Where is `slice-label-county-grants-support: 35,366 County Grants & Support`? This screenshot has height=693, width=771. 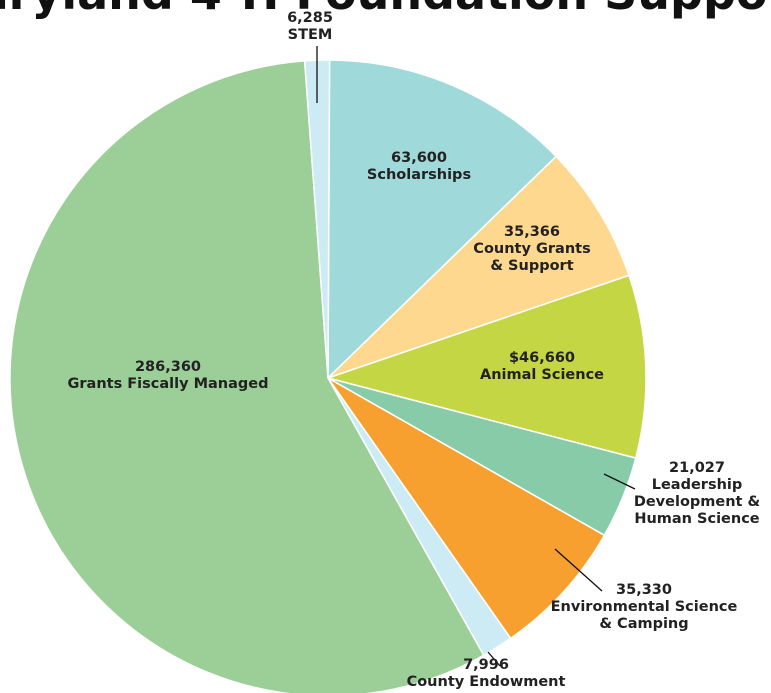
slice-label-county-grants-support: 35,366 County Grants & Support is located at coordinates (531, 249).